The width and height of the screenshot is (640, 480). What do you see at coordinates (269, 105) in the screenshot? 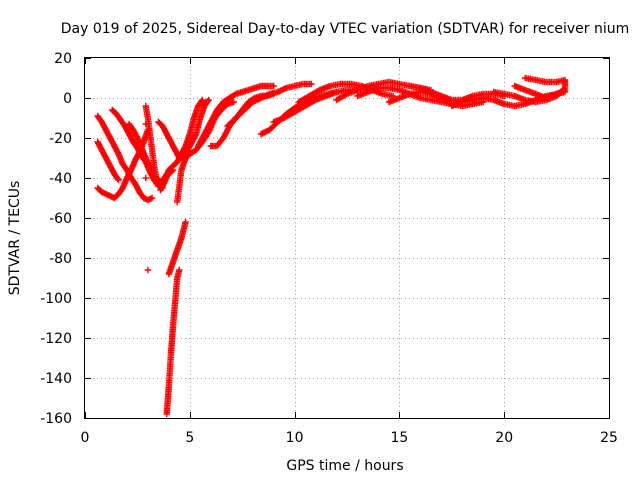
I see `series-arc-k` at bounding box center [269, 105].